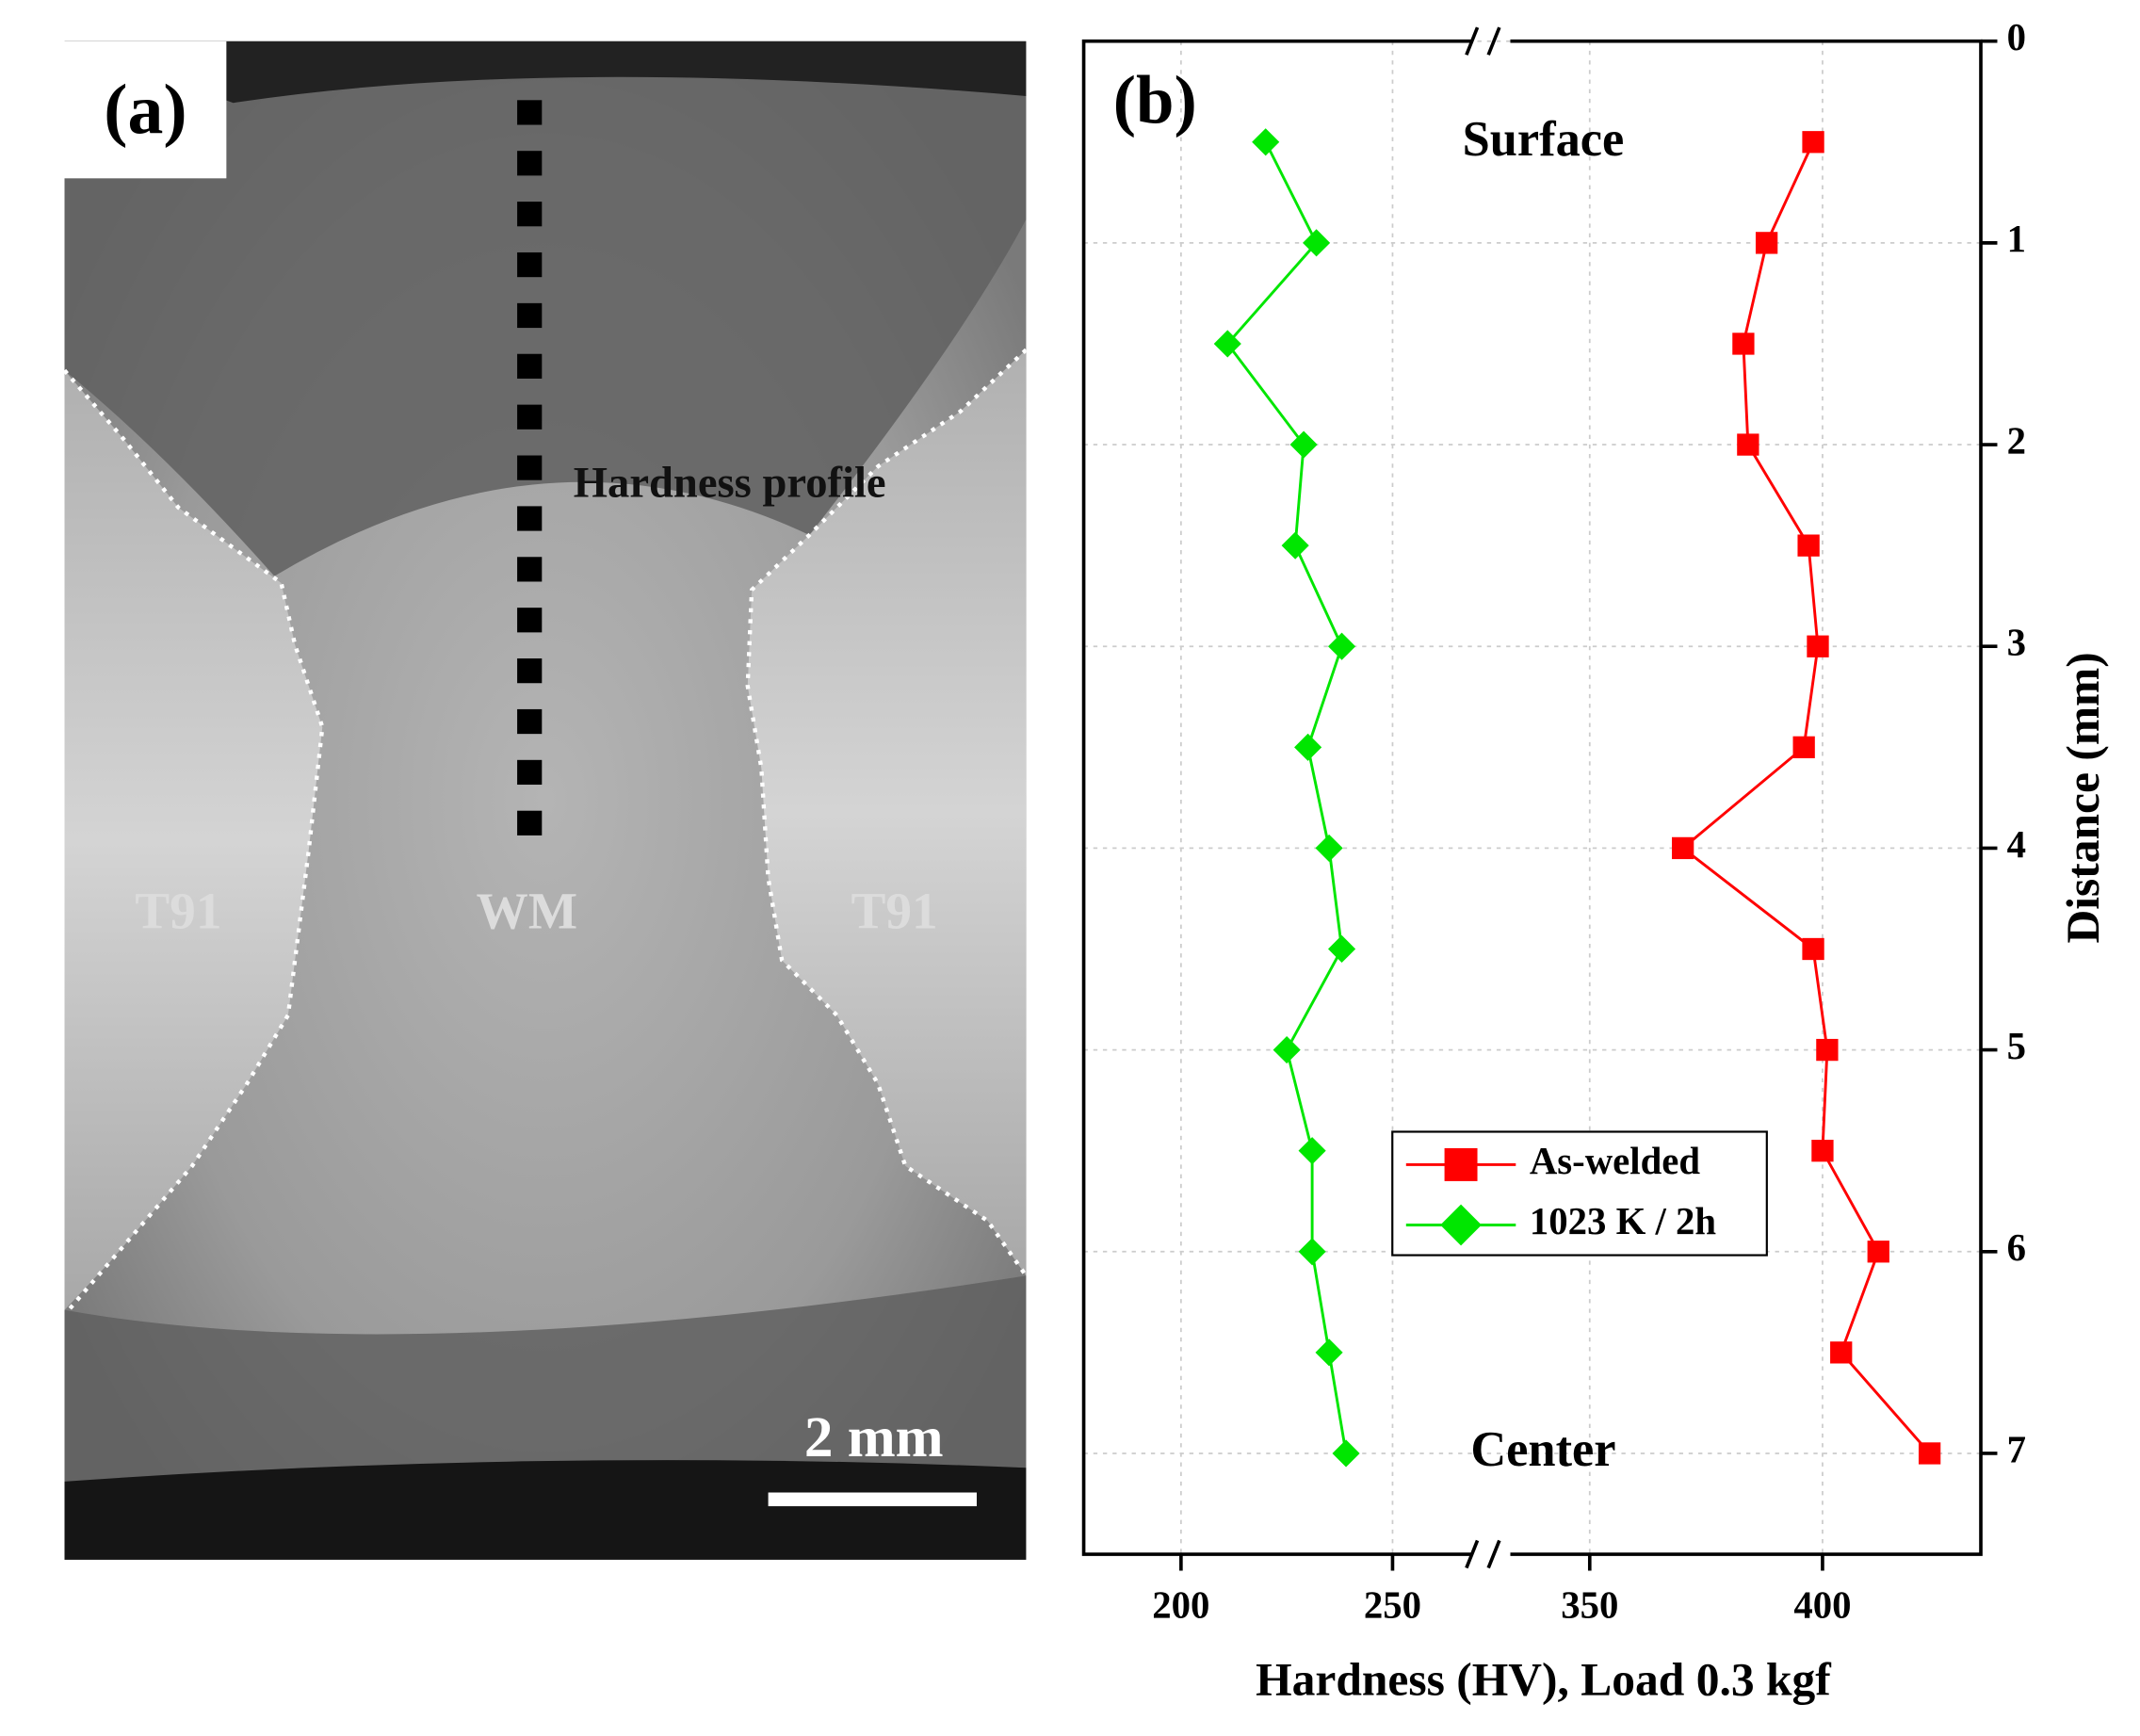 Image resolution: width=2140 pixels, height=1736 pixels. Describe the element at coordinates (730, 484) in the screenshot. I see `profile-label: Hardness profile` at that location.